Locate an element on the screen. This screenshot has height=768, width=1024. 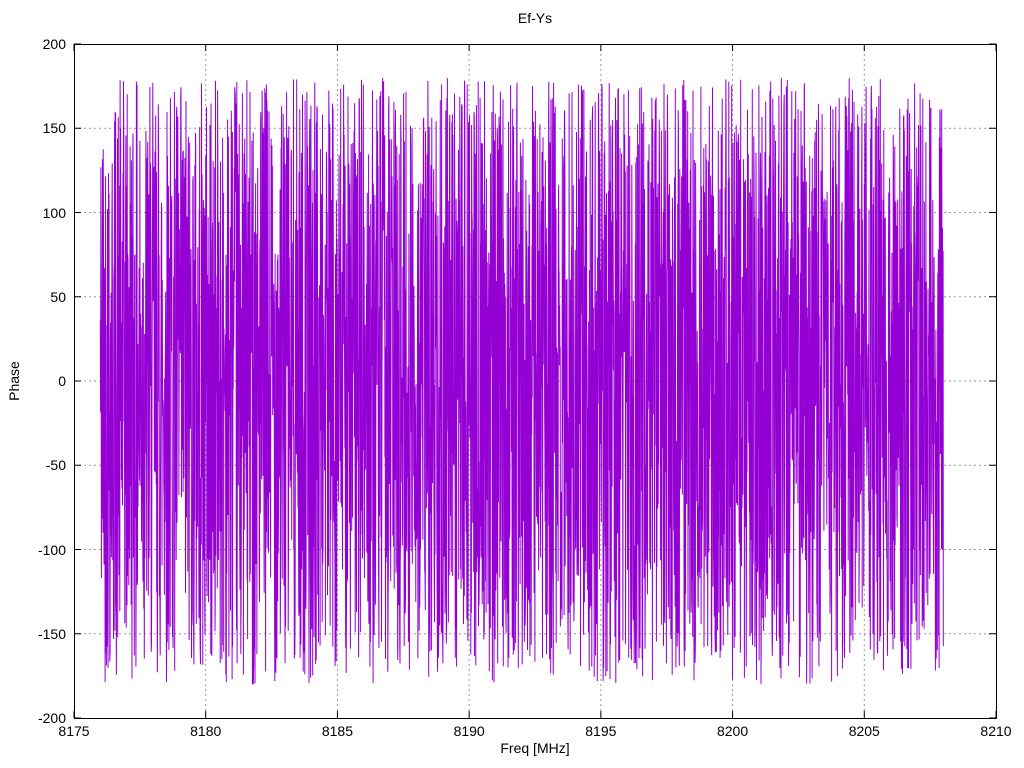
x-tick-label: 8195 is located at coordinates (601, 731).